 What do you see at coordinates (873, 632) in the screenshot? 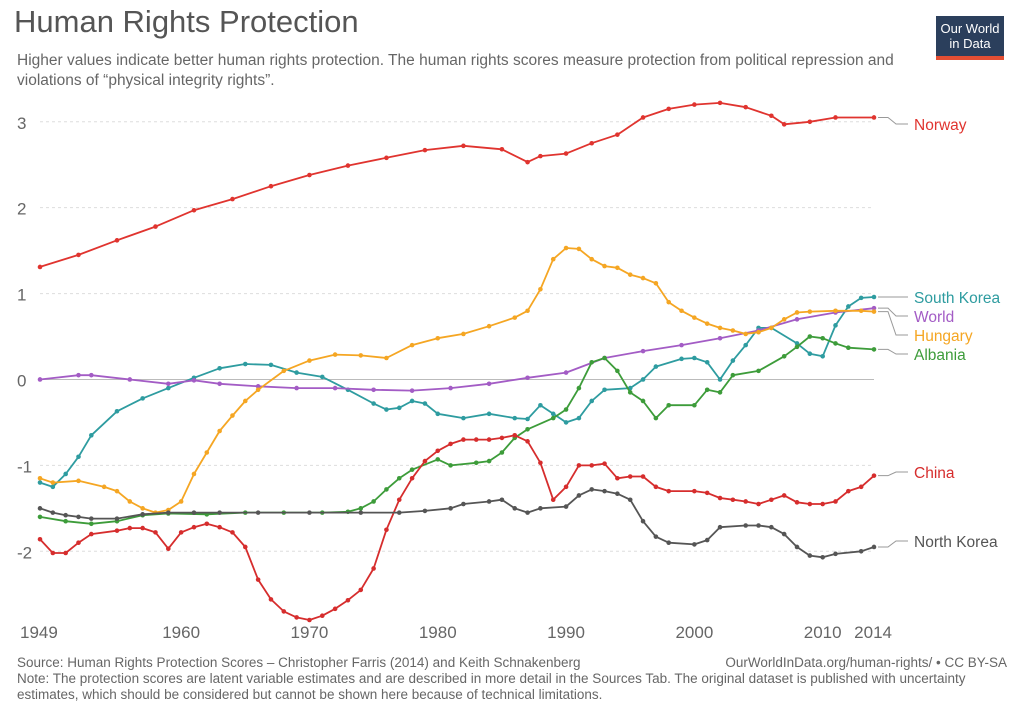
I see `x-tick-label: 2014` at bounding box center [873, 632].